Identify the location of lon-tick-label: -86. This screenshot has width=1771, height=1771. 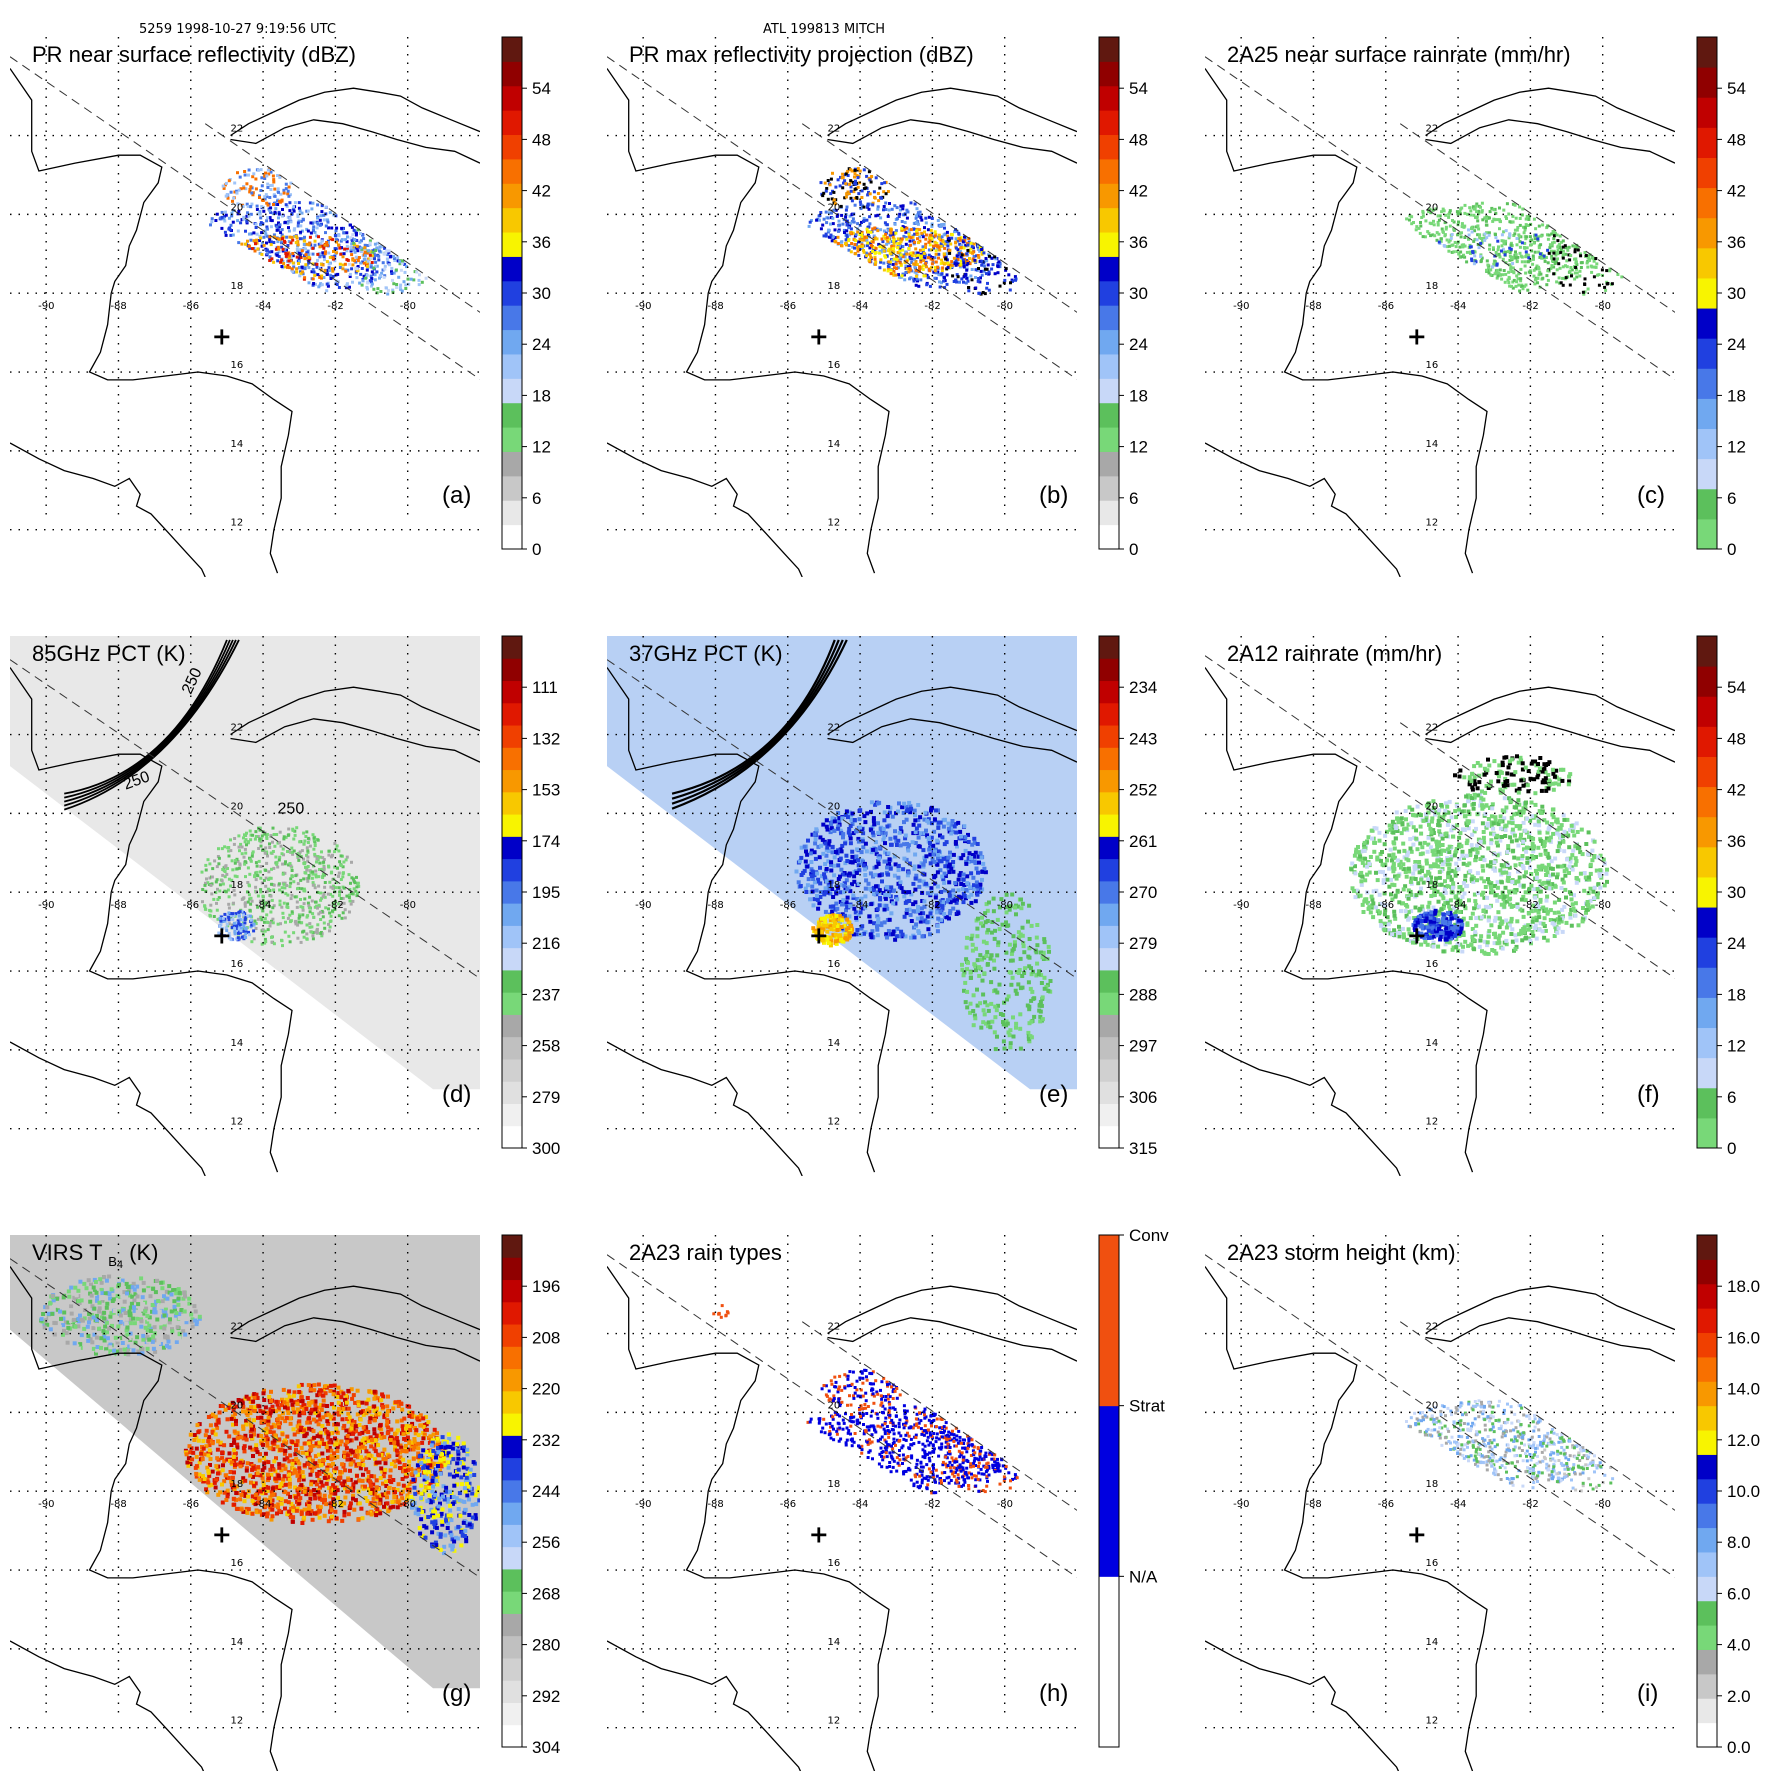
(191, 905).